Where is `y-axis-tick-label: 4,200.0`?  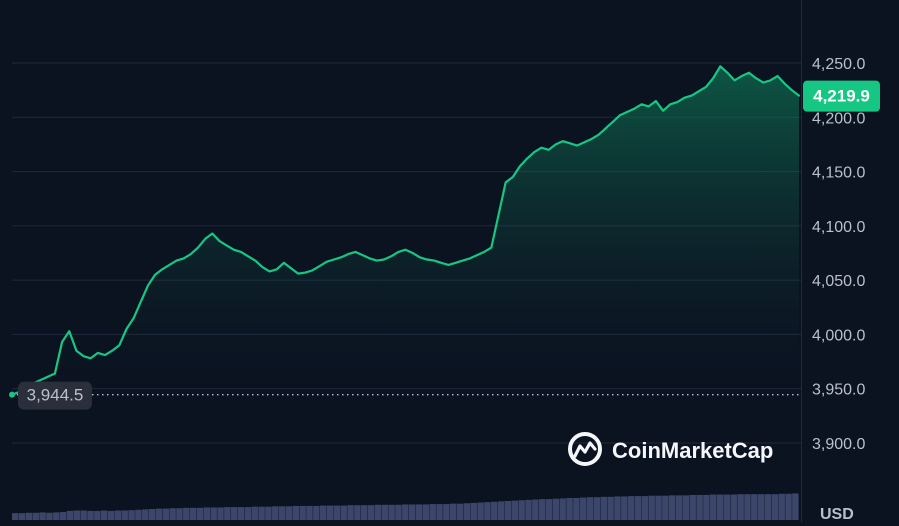
y-axis-tick-label: 4,200.0 is located at coordinates (838, 118).